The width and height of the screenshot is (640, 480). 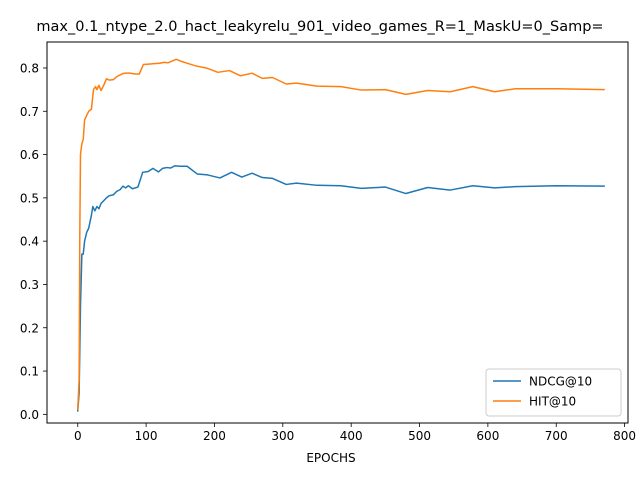 What do you see at coordinates (29, 328) in the screenshot?
I see `y-tick-label: 0.2` at bounding box center [29, 328].